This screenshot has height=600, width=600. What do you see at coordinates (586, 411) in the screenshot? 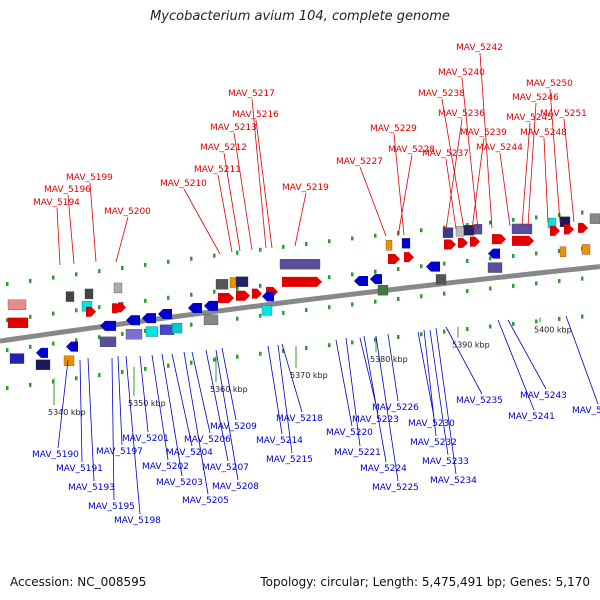
I see `bottom-gene-label: MAV_5249` at bounding box center [586, 411].